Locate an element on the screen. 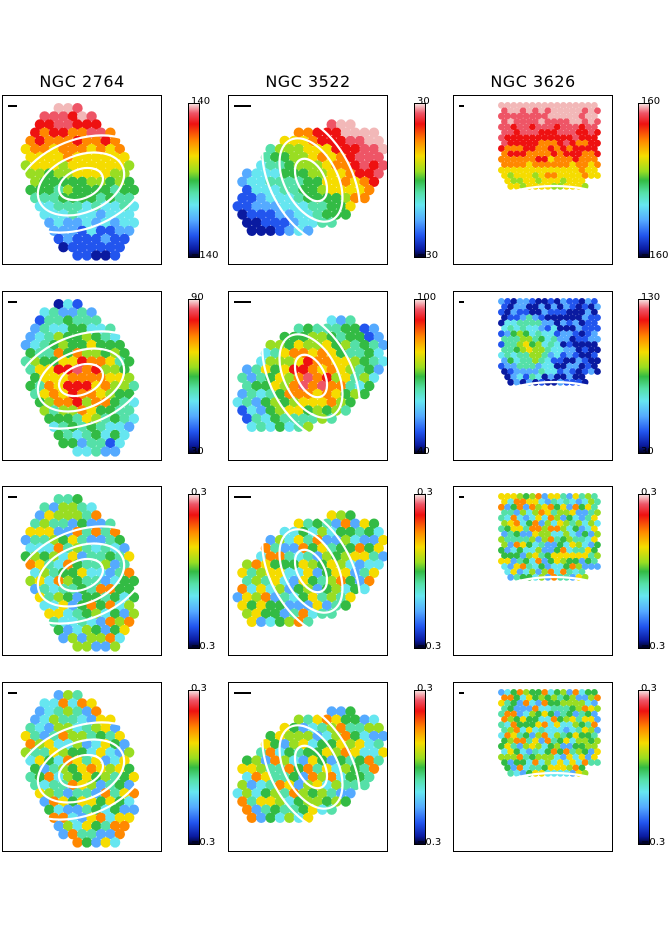 Image resolution: width=670 pixels, height=928 pixels. colorbar-min-label: −140 is located at coordinates (205, 255).